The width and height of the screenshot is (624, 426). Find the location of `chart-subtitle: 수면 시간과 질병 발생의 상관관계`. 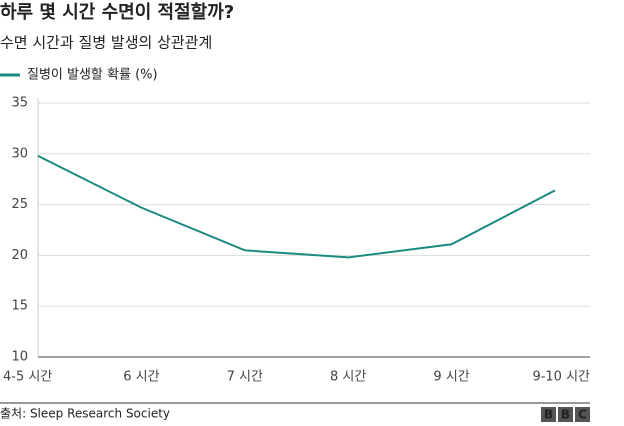

chart-subtitle: 수면 시간과 질병 발생의 상관관계 is located at coordinates (106, 43).